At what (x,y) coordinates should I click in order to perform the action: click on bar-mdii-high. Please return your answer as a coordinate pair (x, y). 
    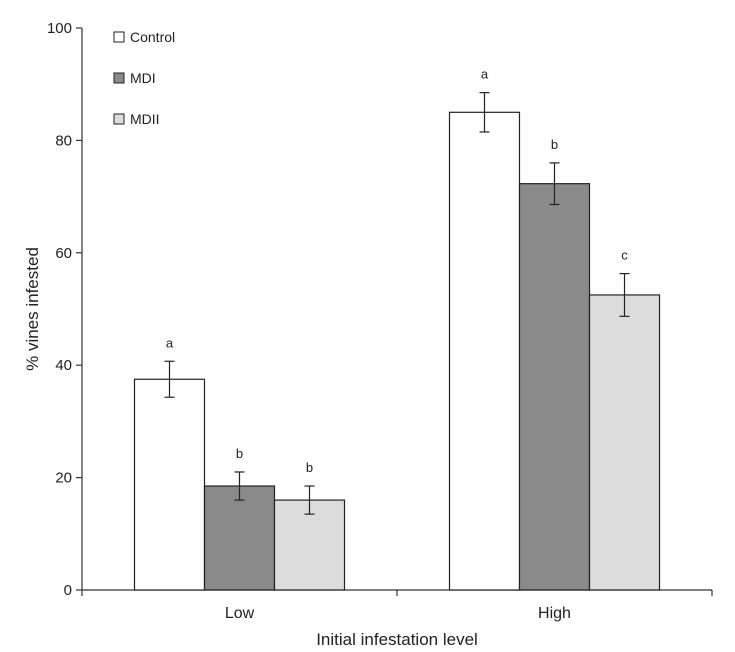
    Looking at the image, I should click on (624, 442).